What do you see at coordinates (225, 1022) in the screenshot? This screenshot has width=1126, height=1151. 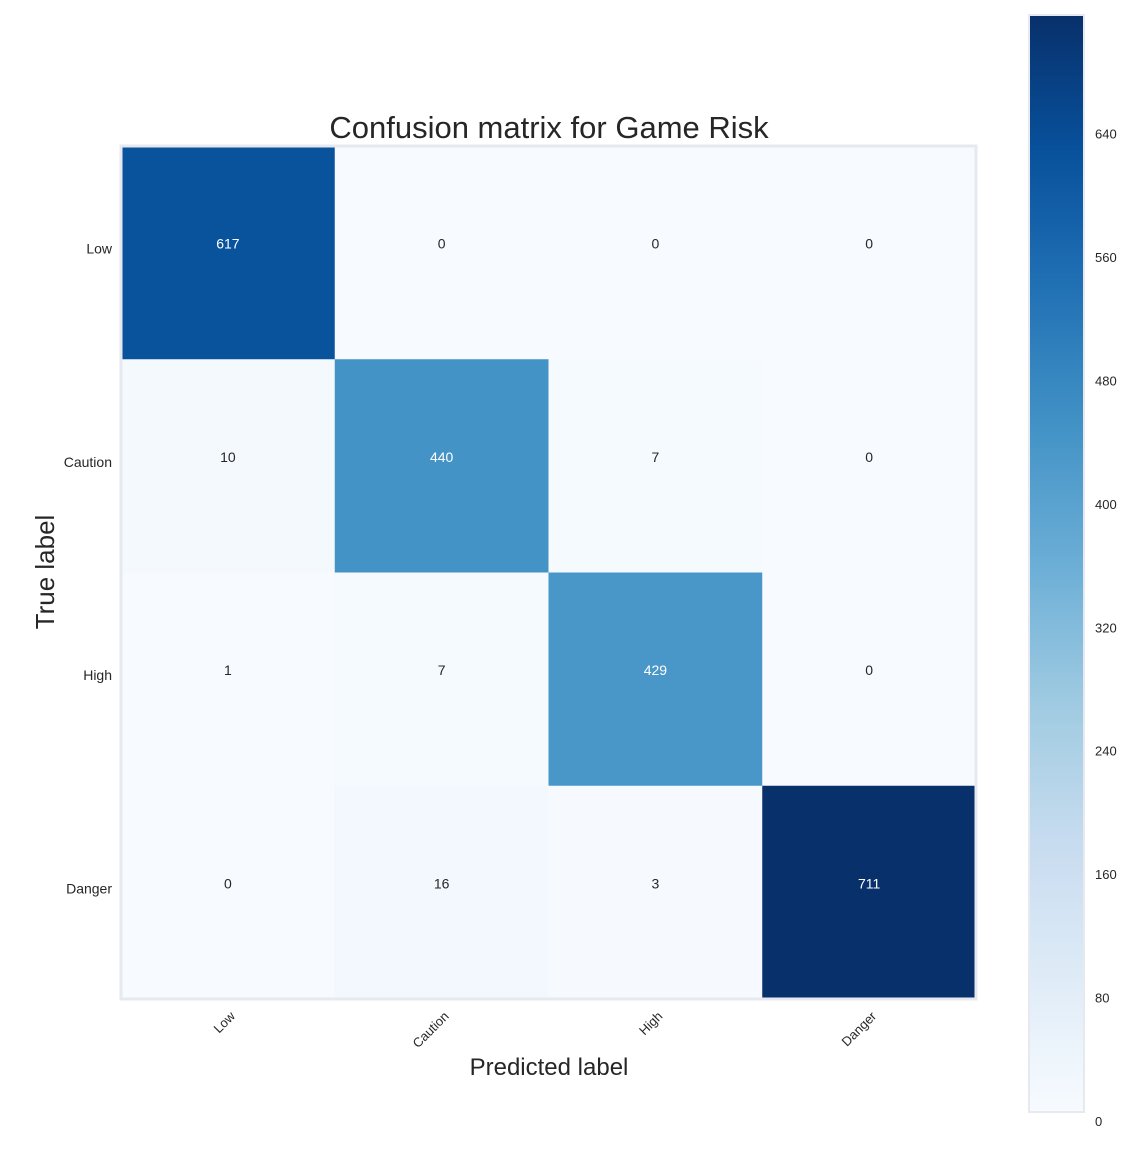 I see `x-tick-label-low: Low` at bounding box center [225, 1022].